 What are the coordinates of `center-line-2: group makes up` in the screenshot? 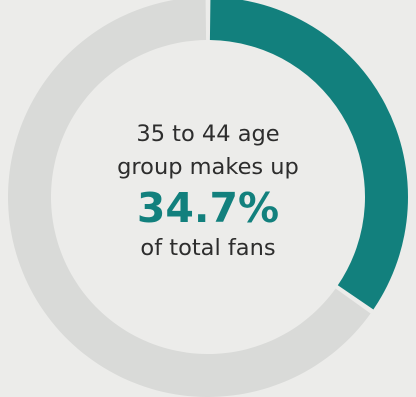 It's located at (208, 167).